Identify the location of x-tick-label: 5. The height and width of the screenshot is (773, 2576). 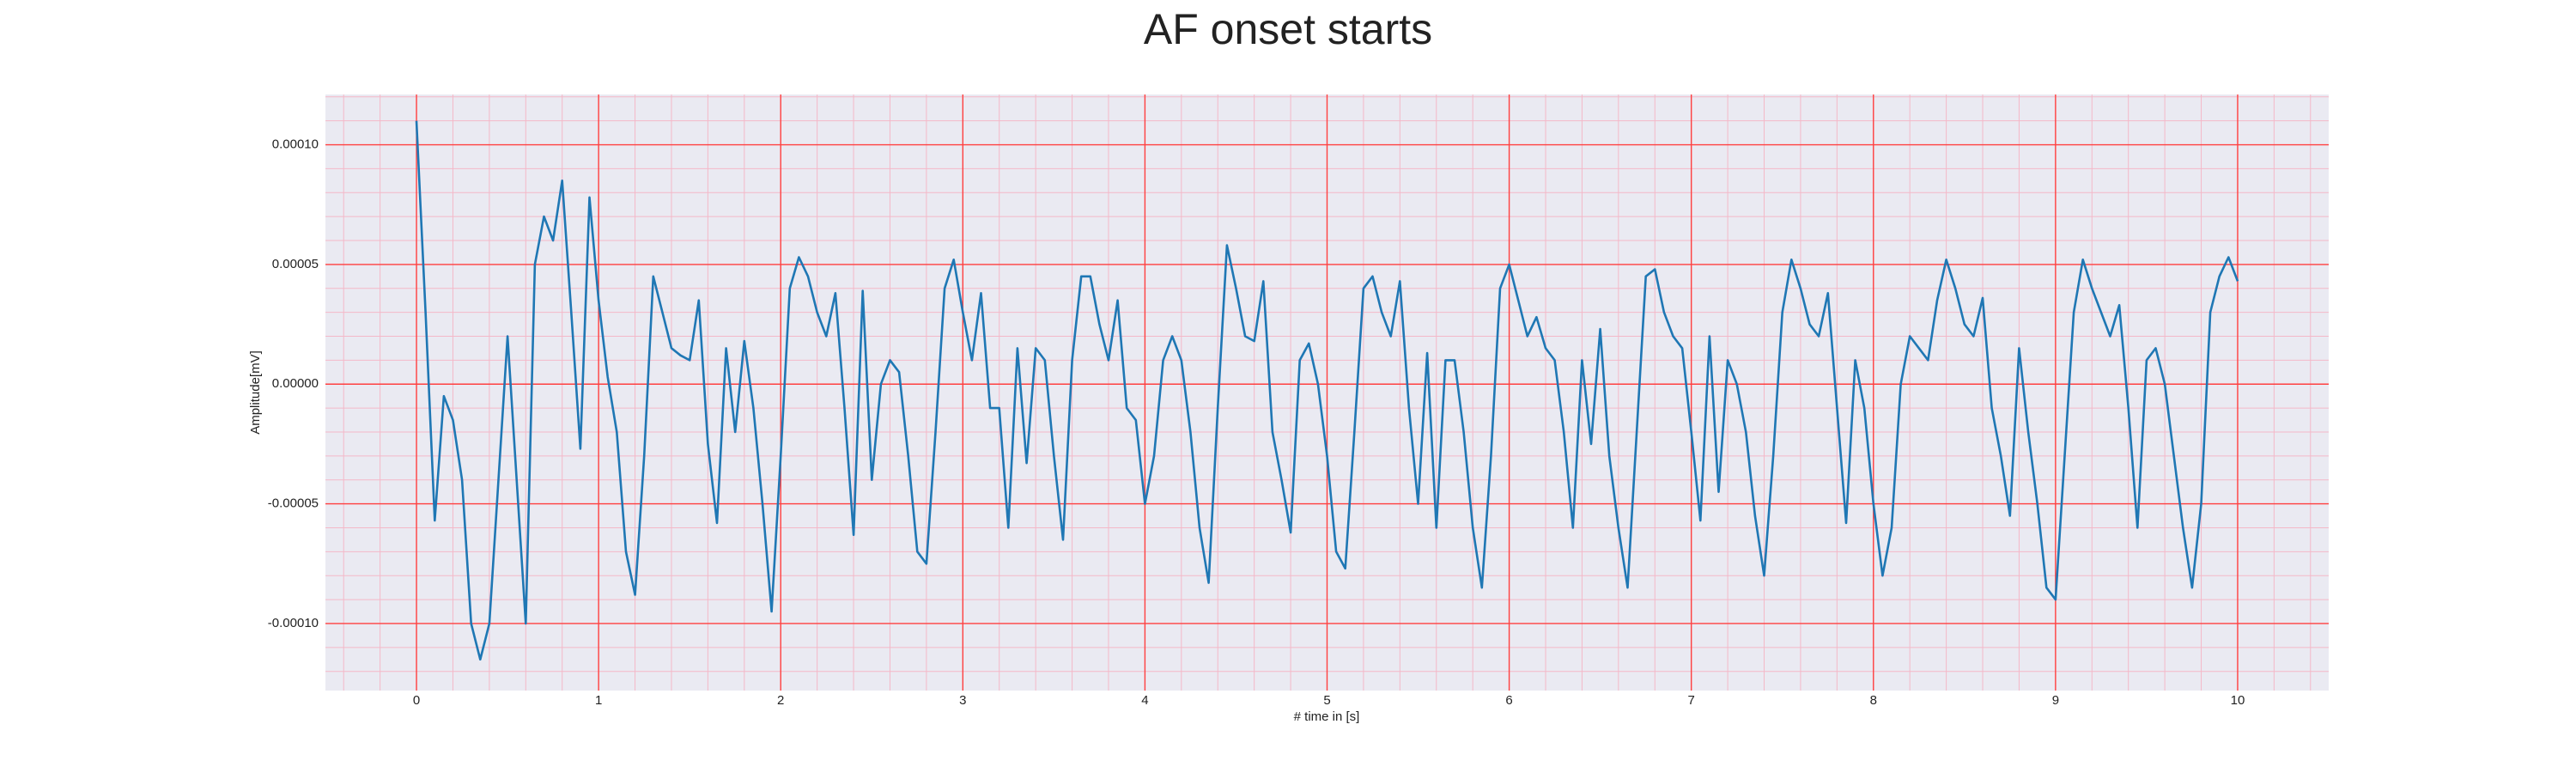
(1327, 700).